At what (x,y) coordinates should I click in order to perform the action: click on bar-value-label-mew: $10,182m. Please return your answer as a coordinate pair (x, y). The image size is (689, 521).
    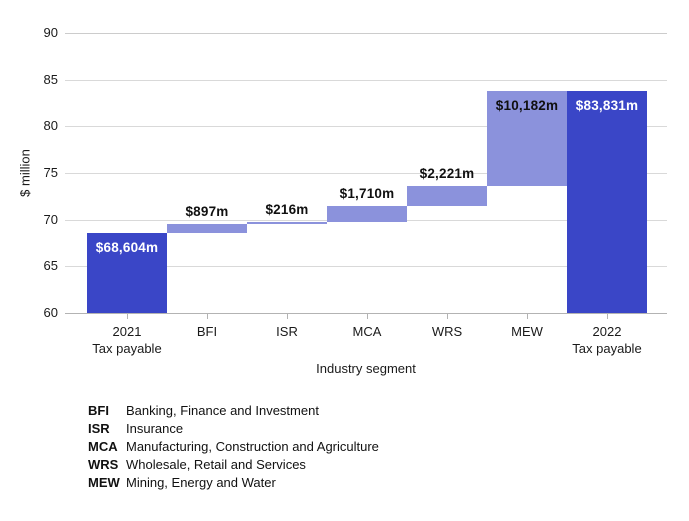
    Looking at the image, I should click on (527, 105).